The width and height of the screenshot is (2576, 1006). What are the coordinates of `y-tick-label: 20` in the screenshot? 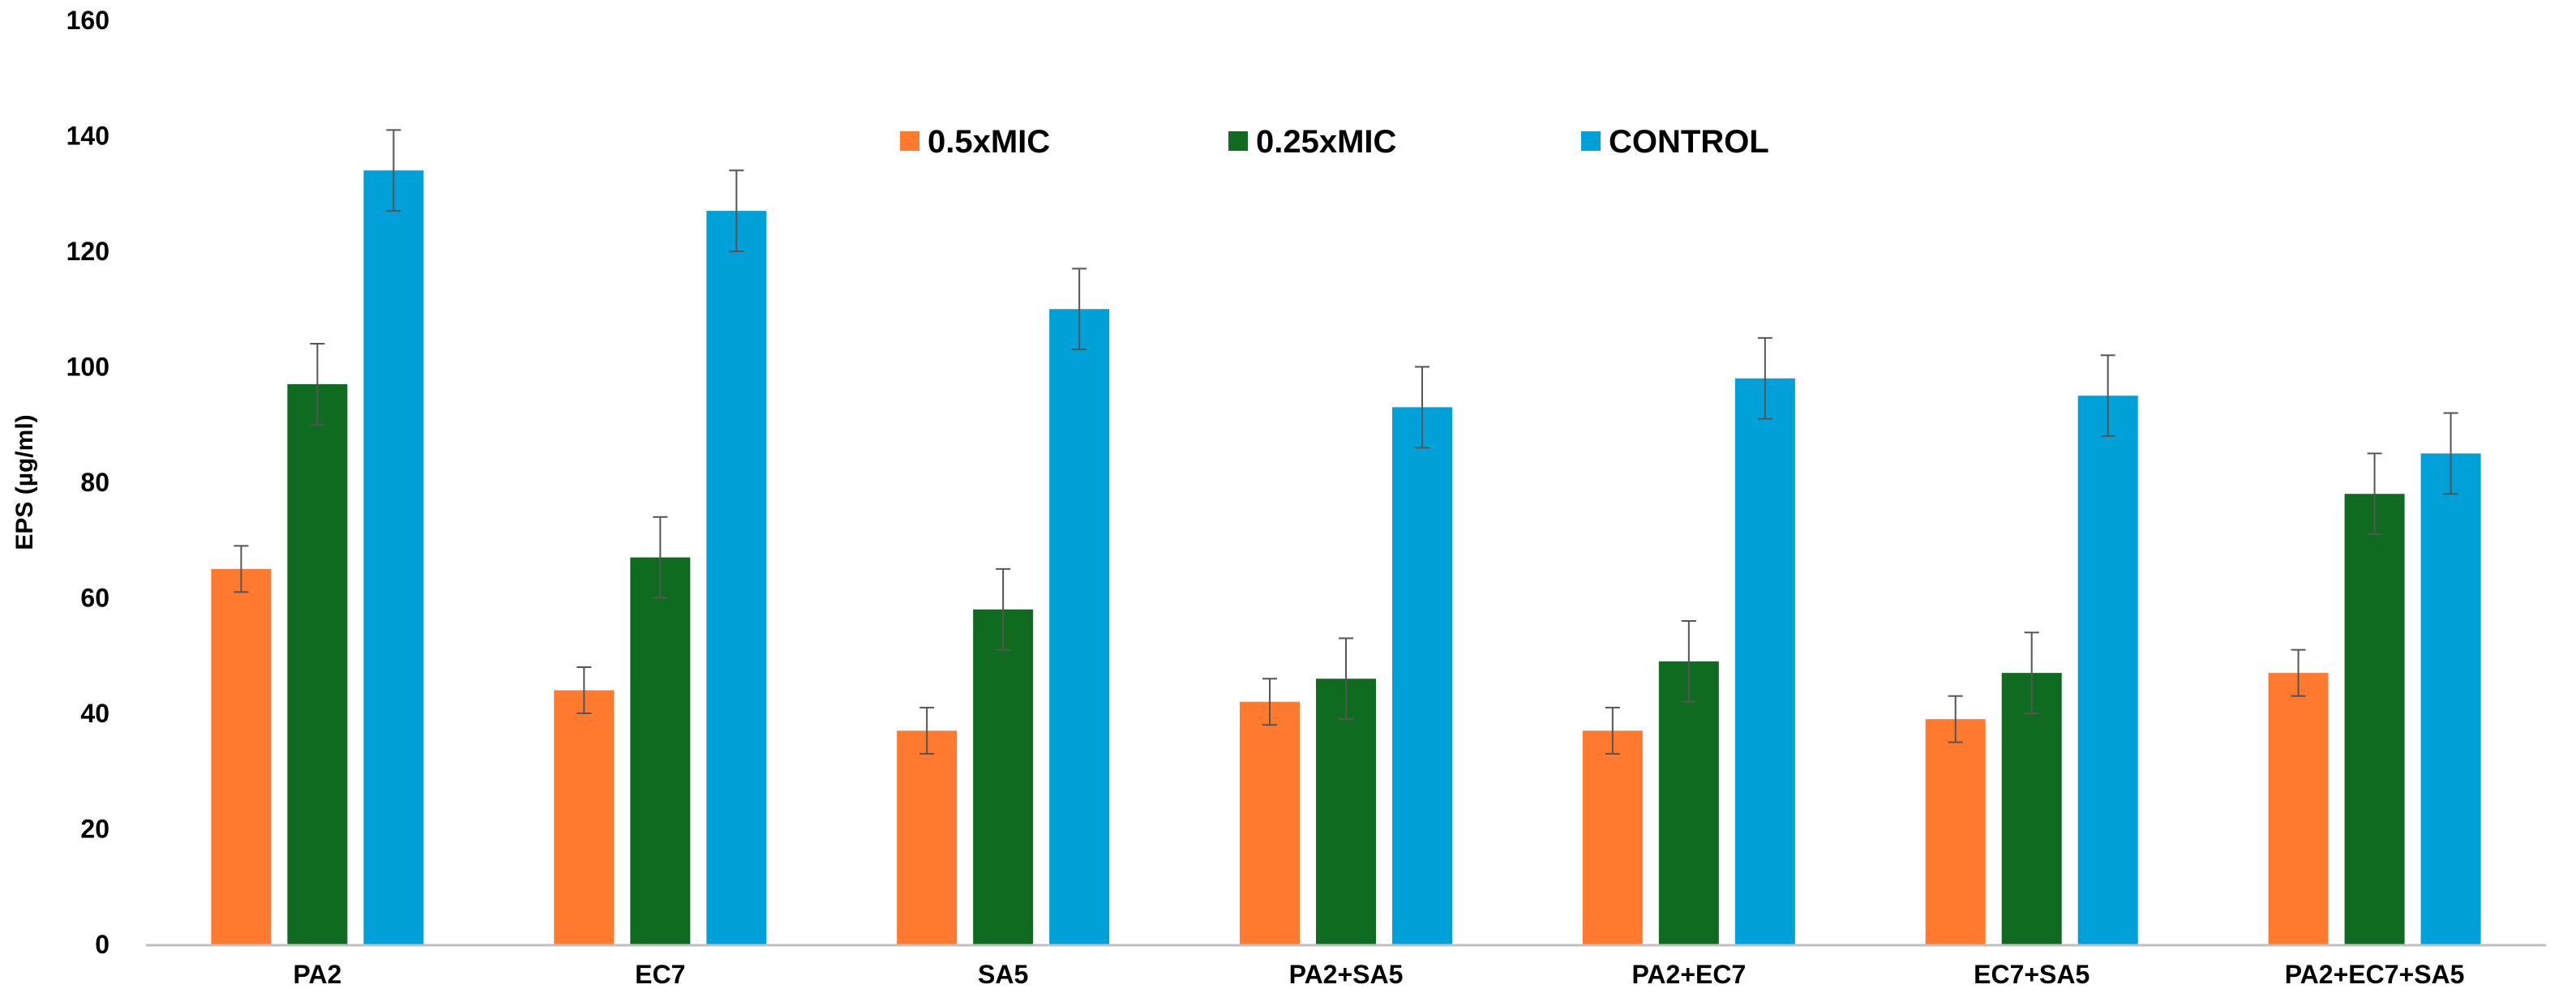 It's located at (94, 829).